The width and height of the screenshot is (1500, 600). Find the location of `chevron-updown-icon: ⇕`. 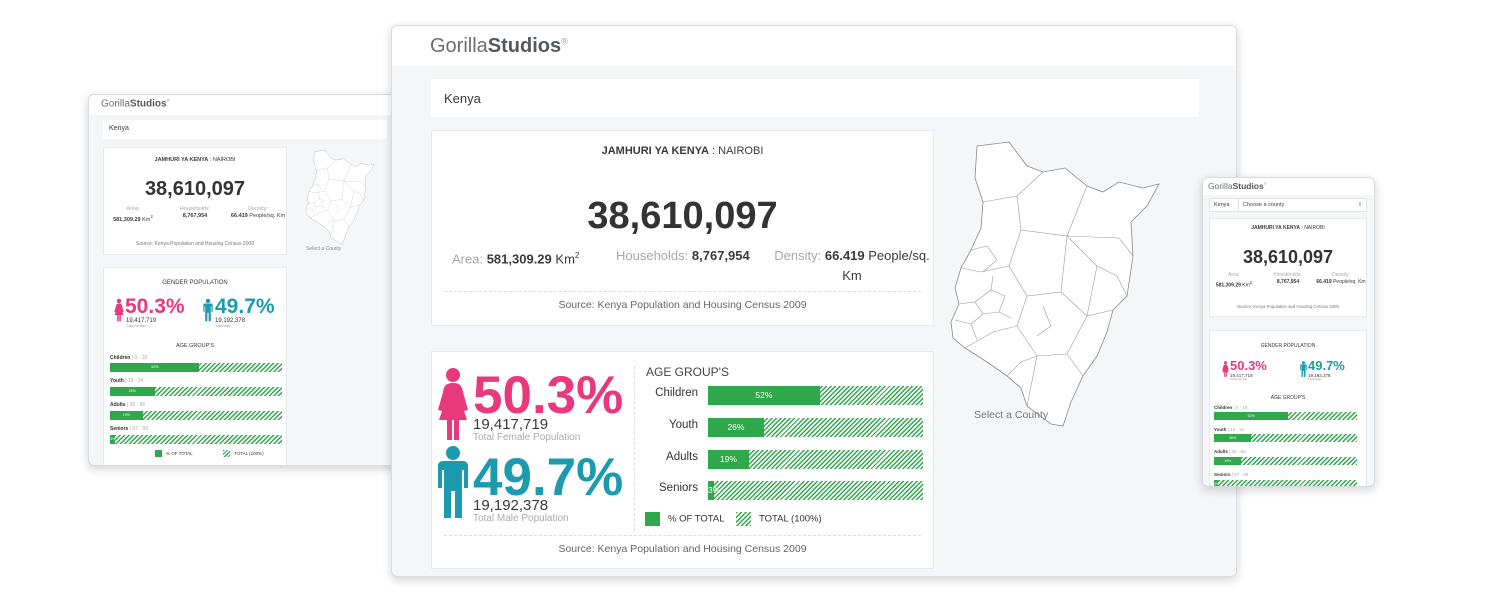

chevron-updown-icon: ⇕ is located at coordinates (1359, 205).